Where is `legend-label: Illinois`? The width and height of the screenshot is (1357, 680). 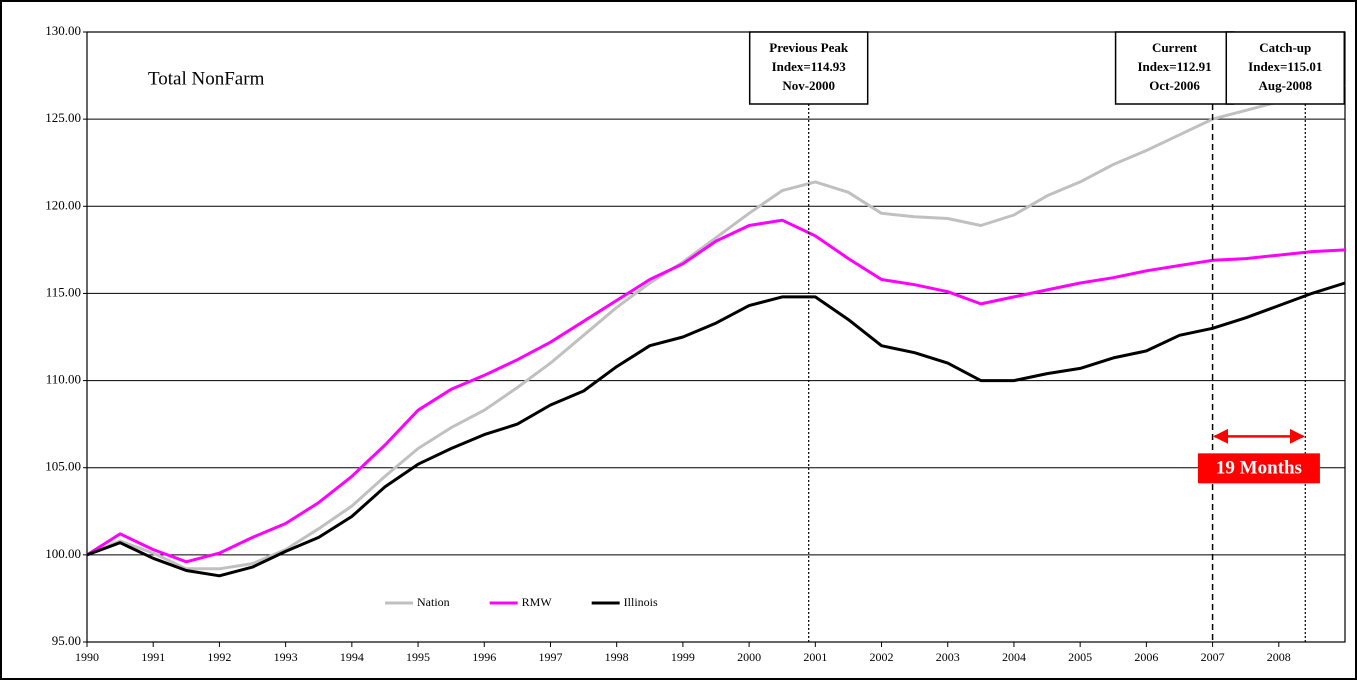 legend-label: Illinois is located at coordinates (641, 602).